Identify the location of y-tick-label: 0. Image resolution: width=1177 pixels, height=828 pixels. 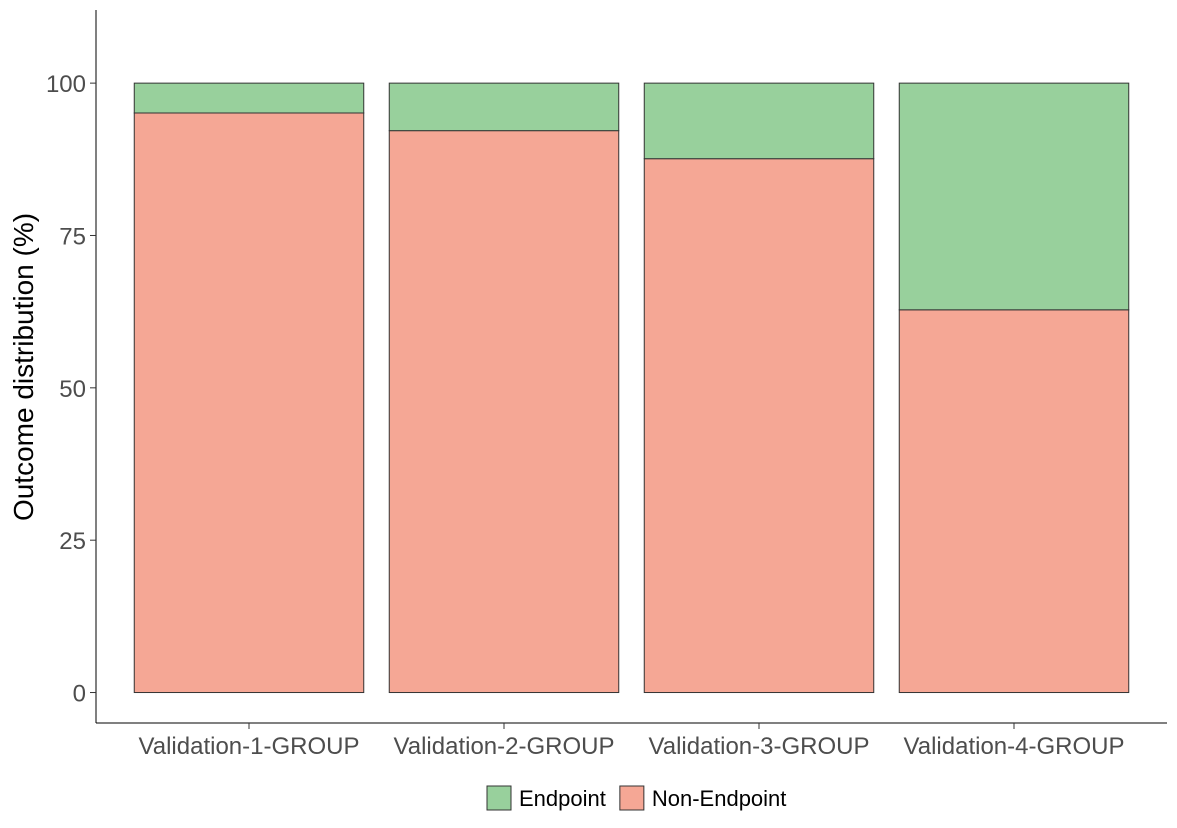
(79, 694).